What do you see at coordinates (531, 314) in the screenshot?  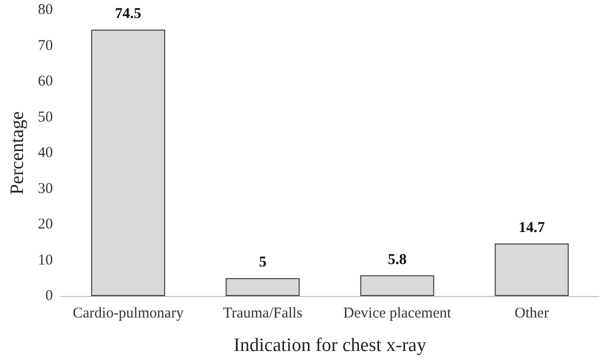 I see `x-tick-label: Other` at bounding box center [531, 314].